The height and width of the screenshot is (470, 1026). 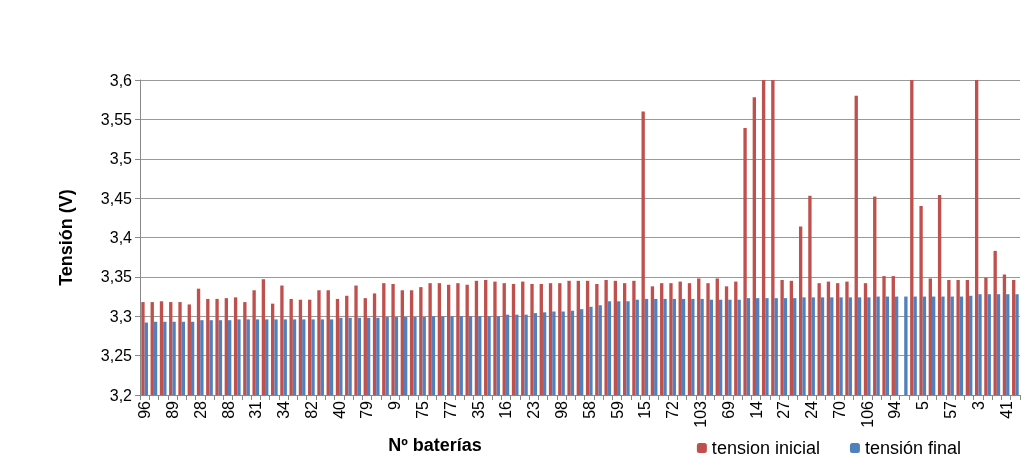 What do you see at coordinates (66, 237) in the screenshot?
I see `y-axis-title: Tensión (V)` at bounding box center [66, 237].